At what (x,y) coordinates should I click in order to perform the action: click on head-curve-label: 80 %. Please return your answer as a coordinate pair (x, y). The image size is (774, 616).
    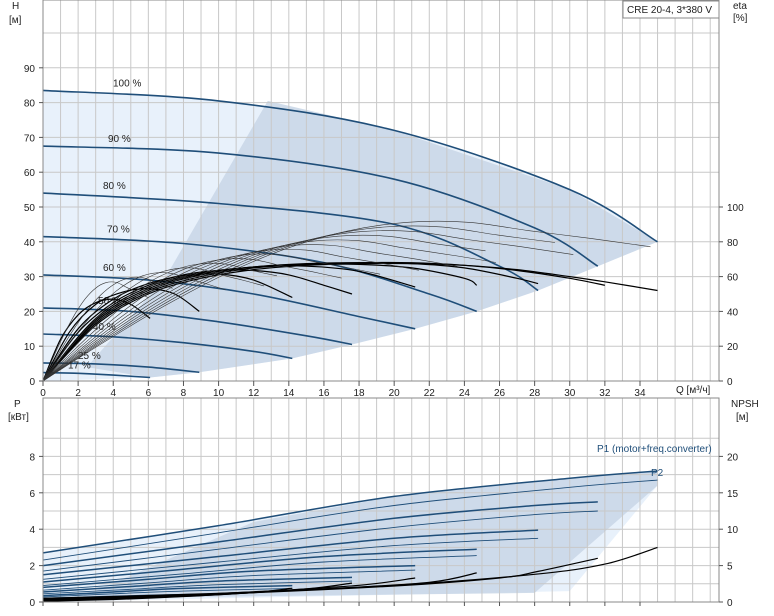
    Looking at the image, I should click on (114, 186).